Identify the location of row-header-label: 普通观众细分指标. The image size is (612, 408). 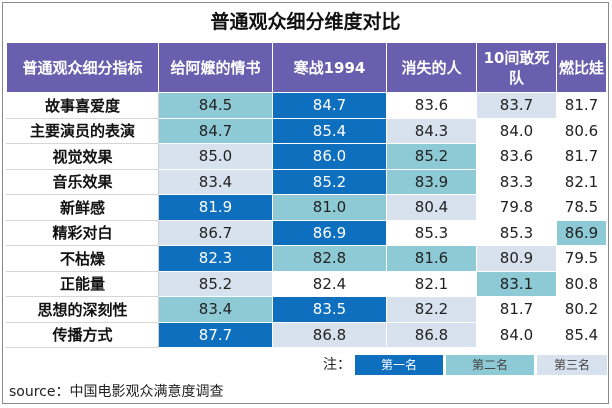
(82, 67).